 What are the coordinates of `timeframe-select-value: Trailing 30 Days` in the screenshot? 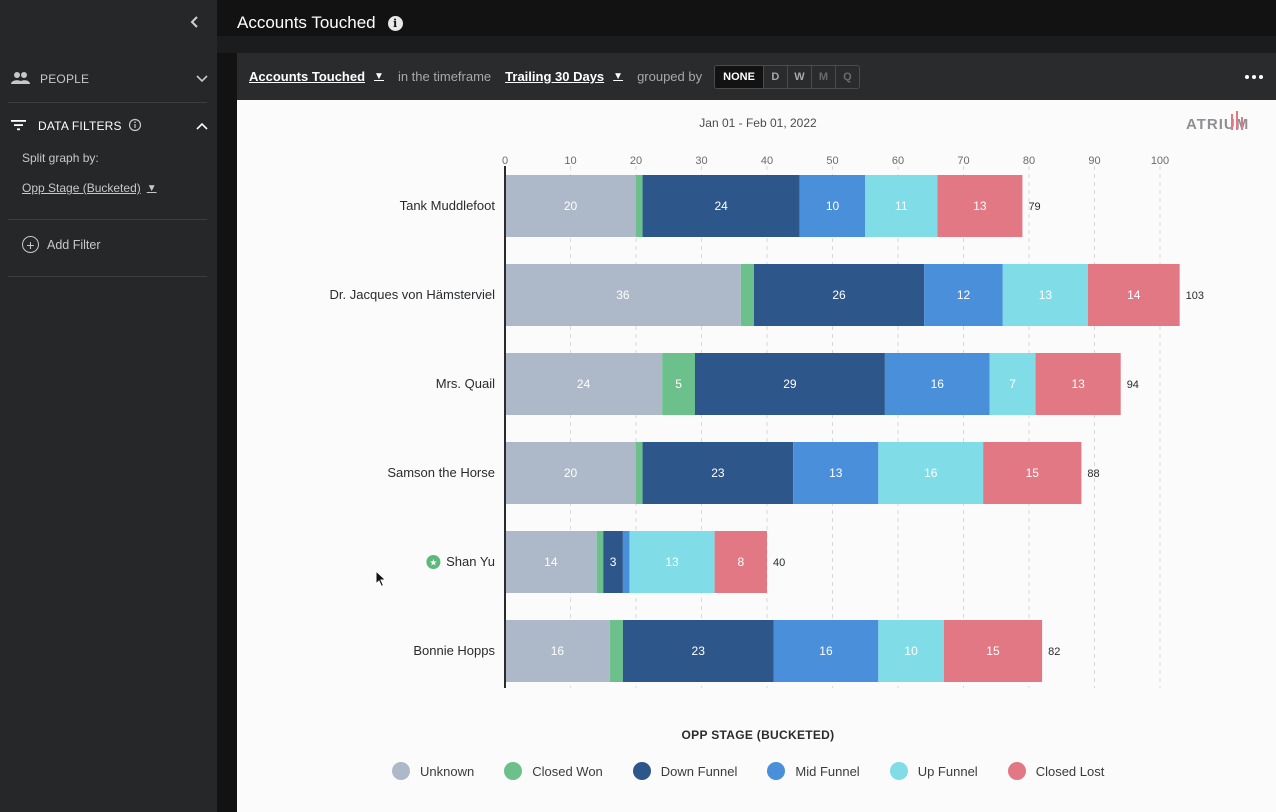 It's located at (555, 76).